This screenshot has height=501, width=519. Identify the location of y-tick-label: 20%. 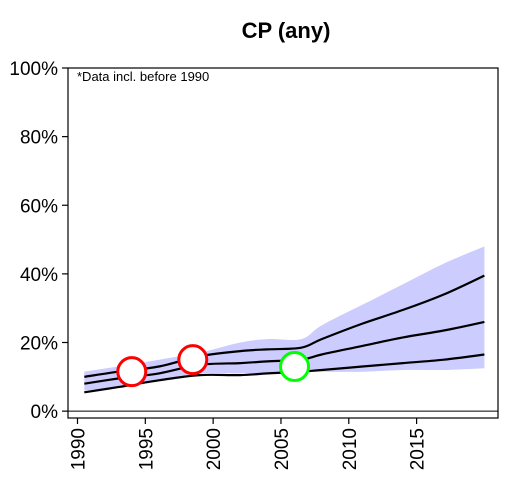
(39, 344).